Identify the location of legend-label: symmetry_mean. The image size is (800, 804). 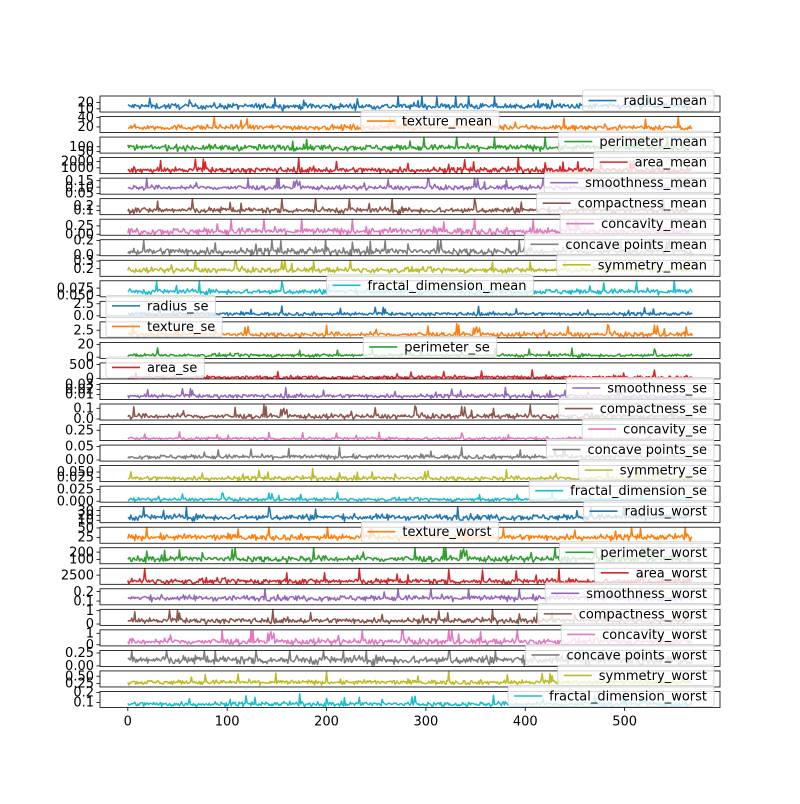
(652, 265).